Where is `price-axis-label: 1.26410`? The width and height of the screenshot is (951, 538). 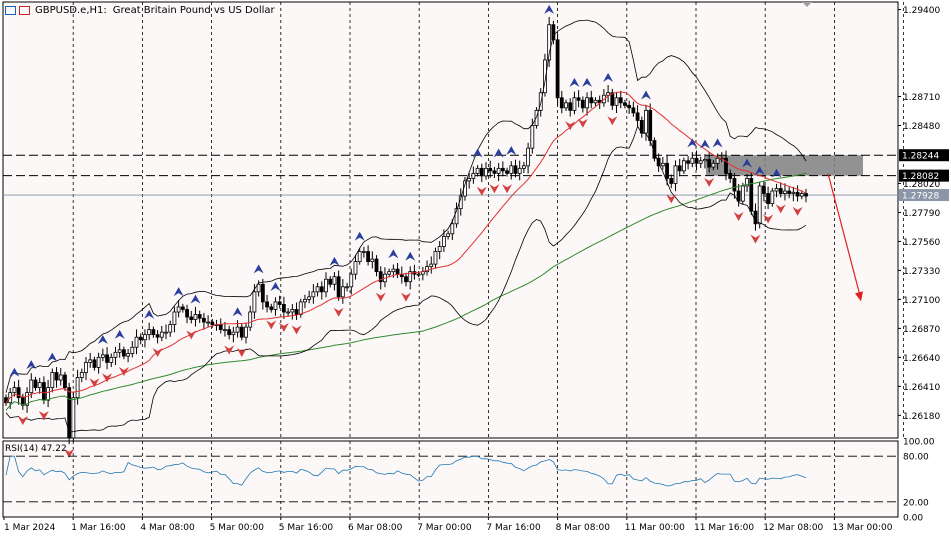
price-axis-label: 1.26410 is located at coordinates (921, 388).